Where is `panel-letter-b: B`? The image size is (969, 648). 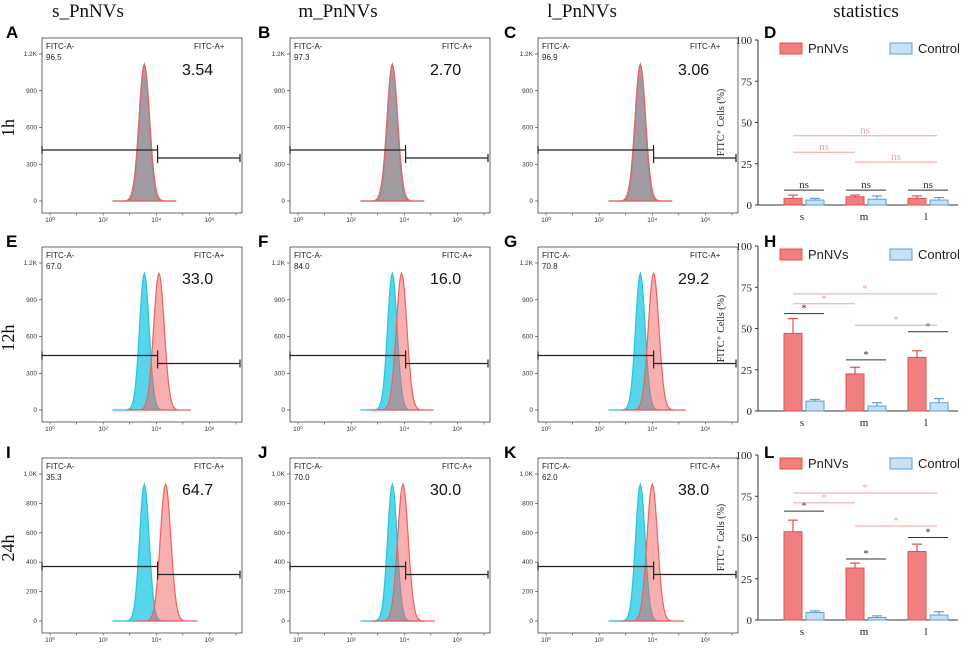 panel-letter-b: B is located at coordinates (264, 32).